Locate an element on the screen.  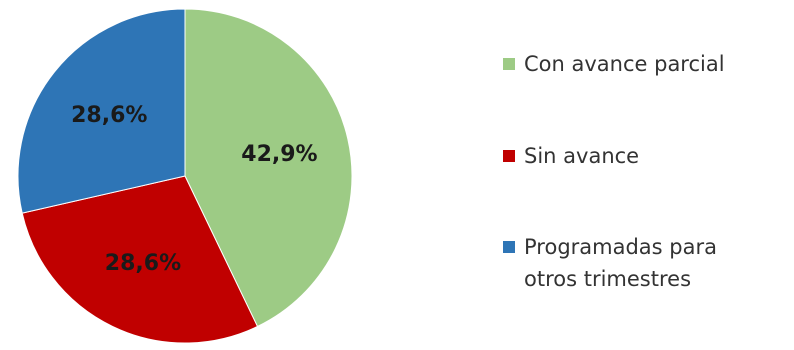
legend-label-1: Con avance parcial is located at coordinates (624, 64).